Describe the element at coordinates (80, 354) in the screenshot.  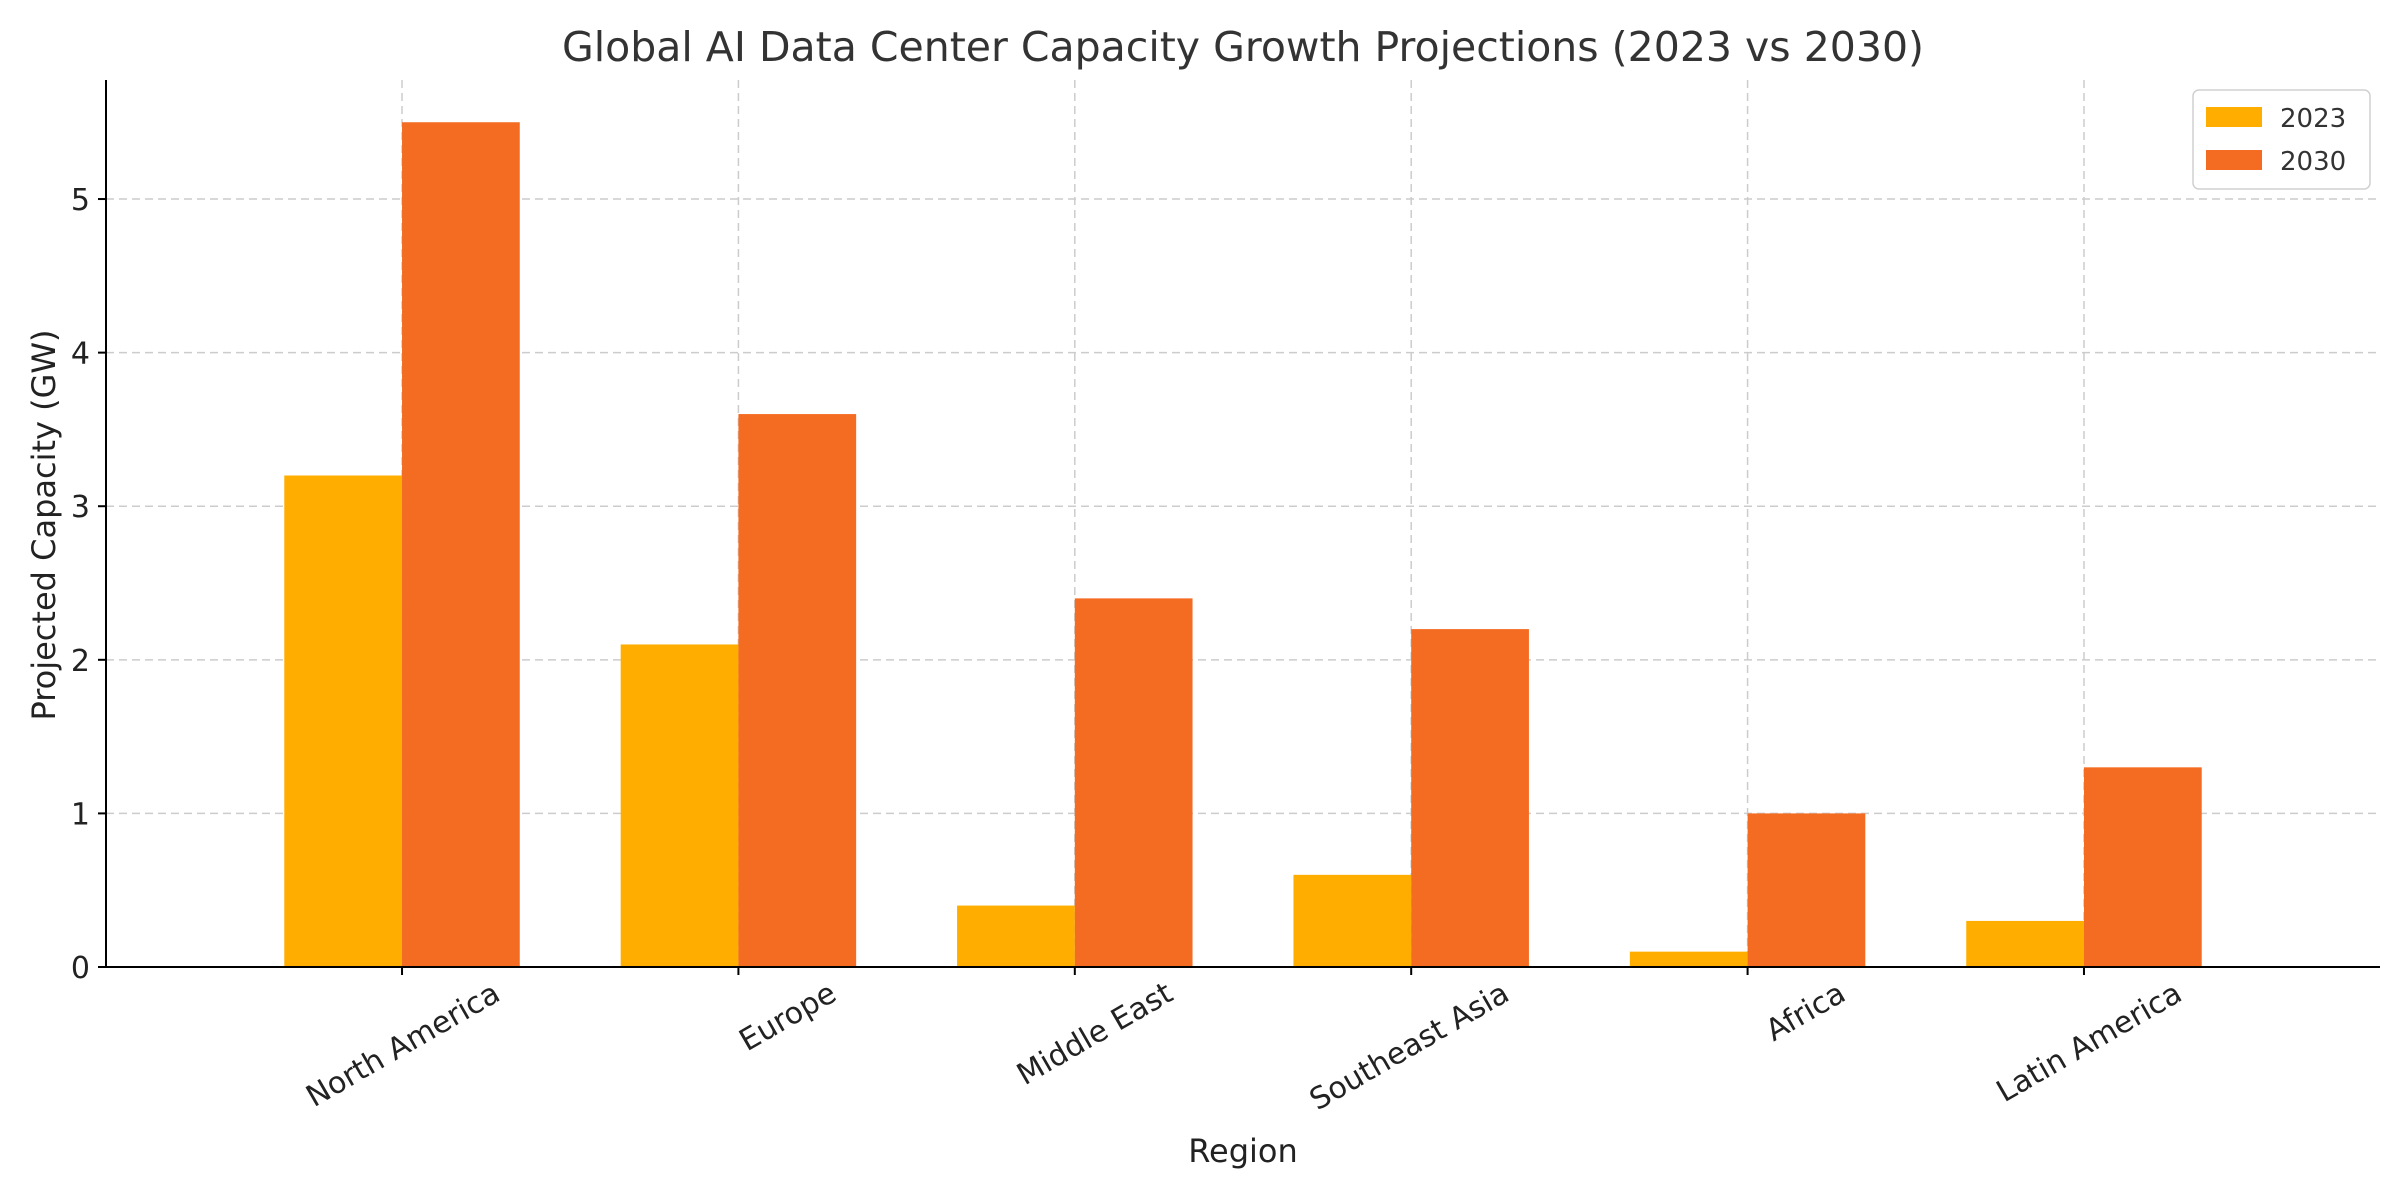
I see `y-tick-label: 4` at that location.